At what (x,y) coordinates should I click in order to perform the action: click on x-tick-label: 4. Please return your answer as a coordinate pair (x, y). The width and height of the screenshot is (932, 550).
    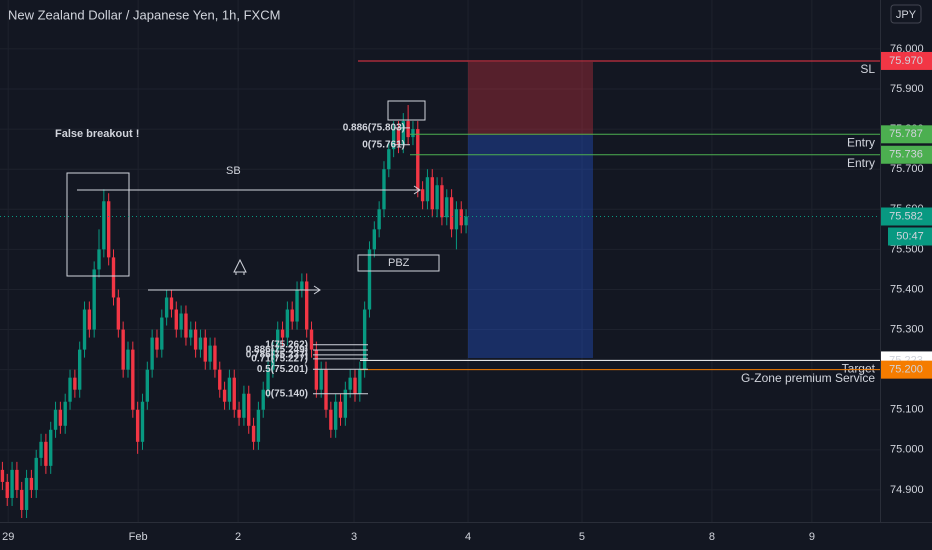
    Looking at the image, I should click on (468, 537).